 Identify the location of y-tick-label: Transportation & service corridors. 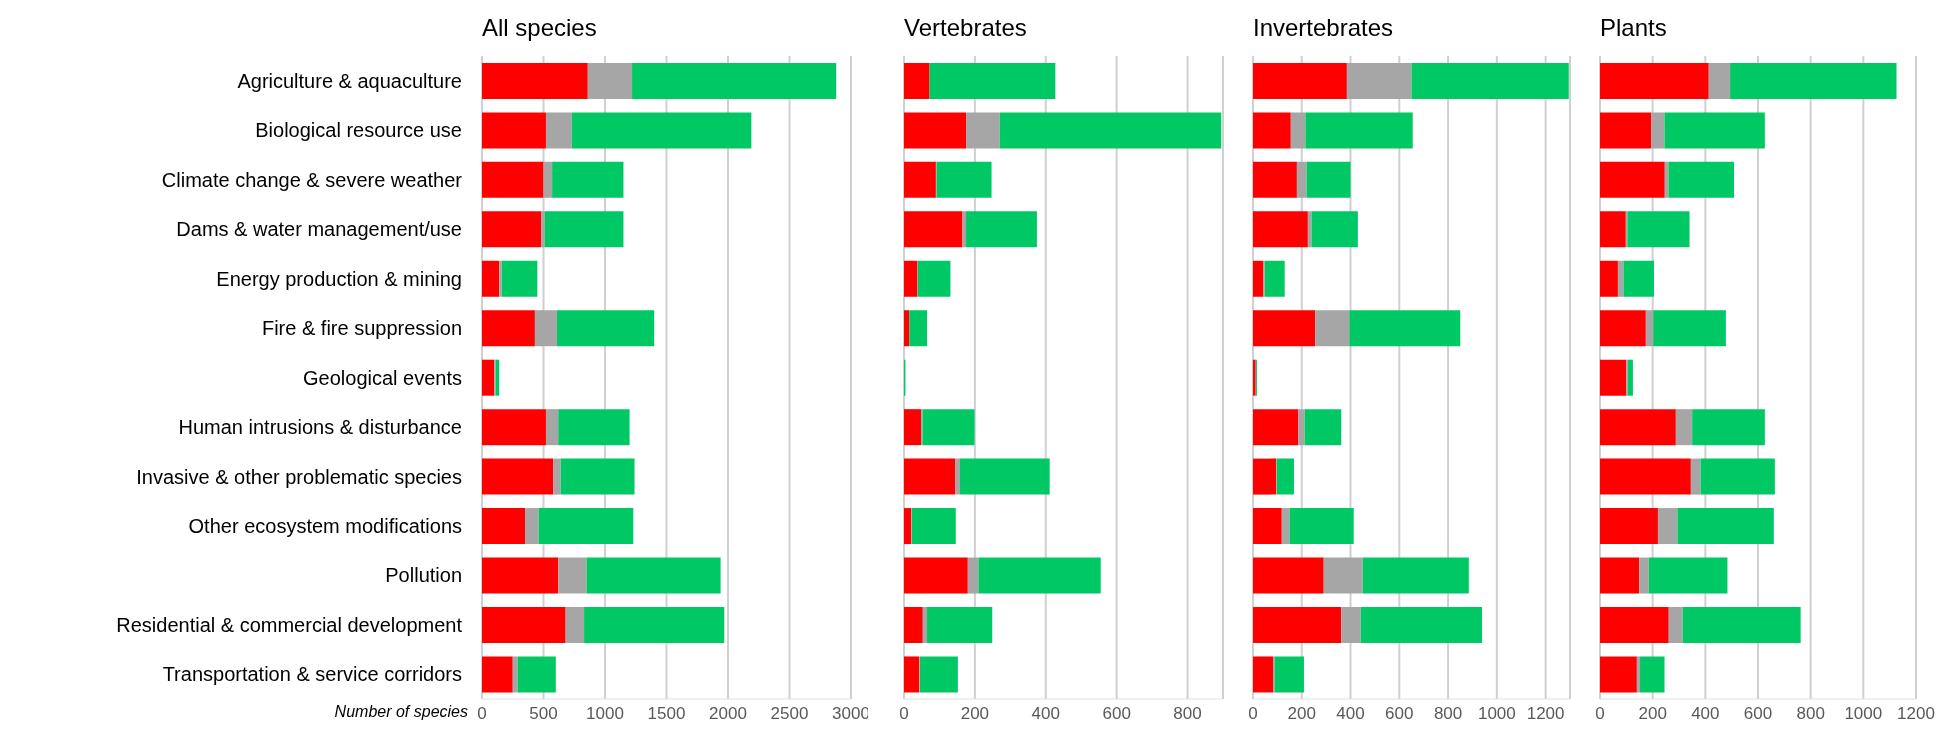
(312, 674).